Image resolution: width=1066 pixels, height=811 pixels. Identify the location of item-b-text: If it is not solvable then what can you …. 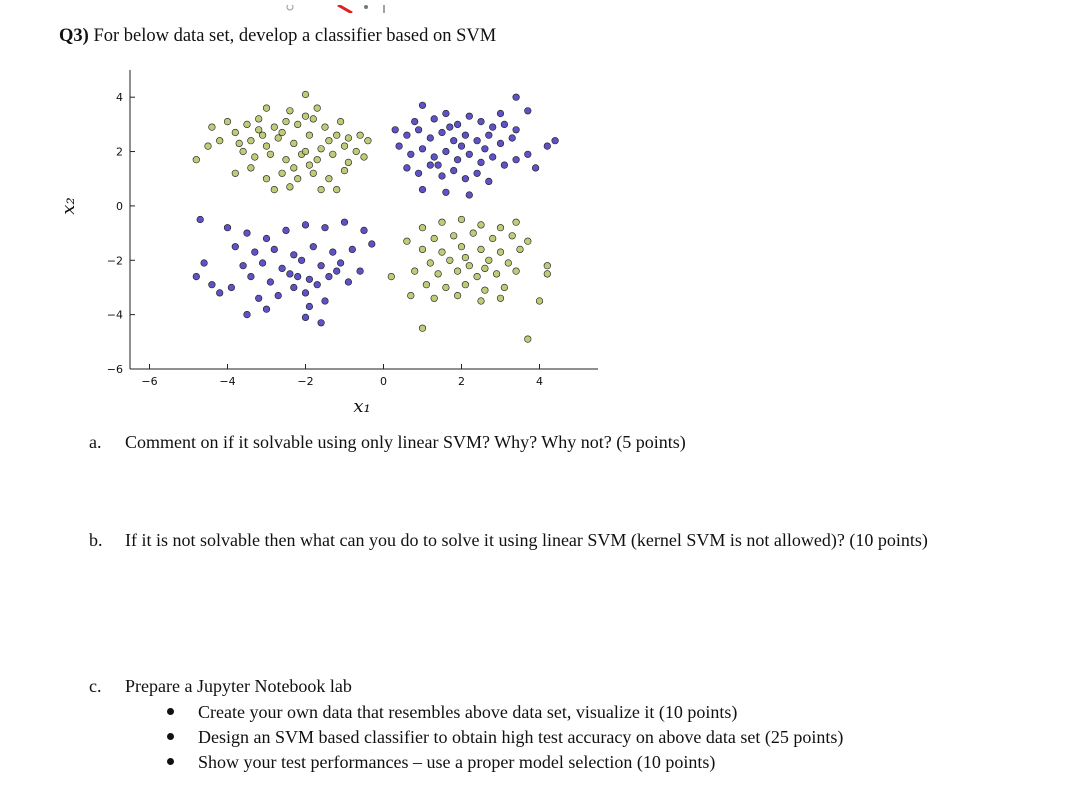
(526, 540).